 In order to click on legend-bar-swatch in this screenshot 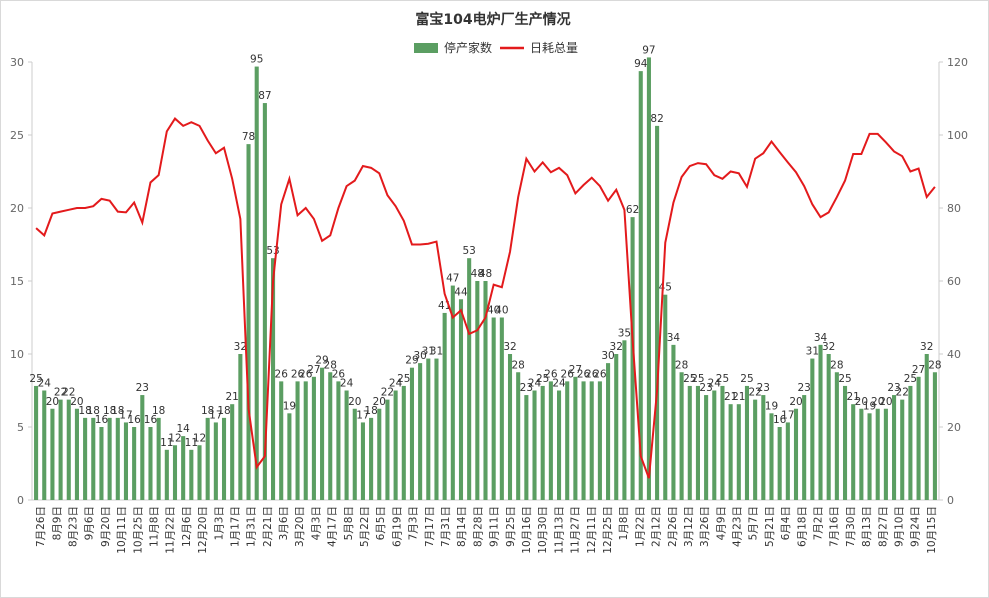, I will do `click(426, 48)`.